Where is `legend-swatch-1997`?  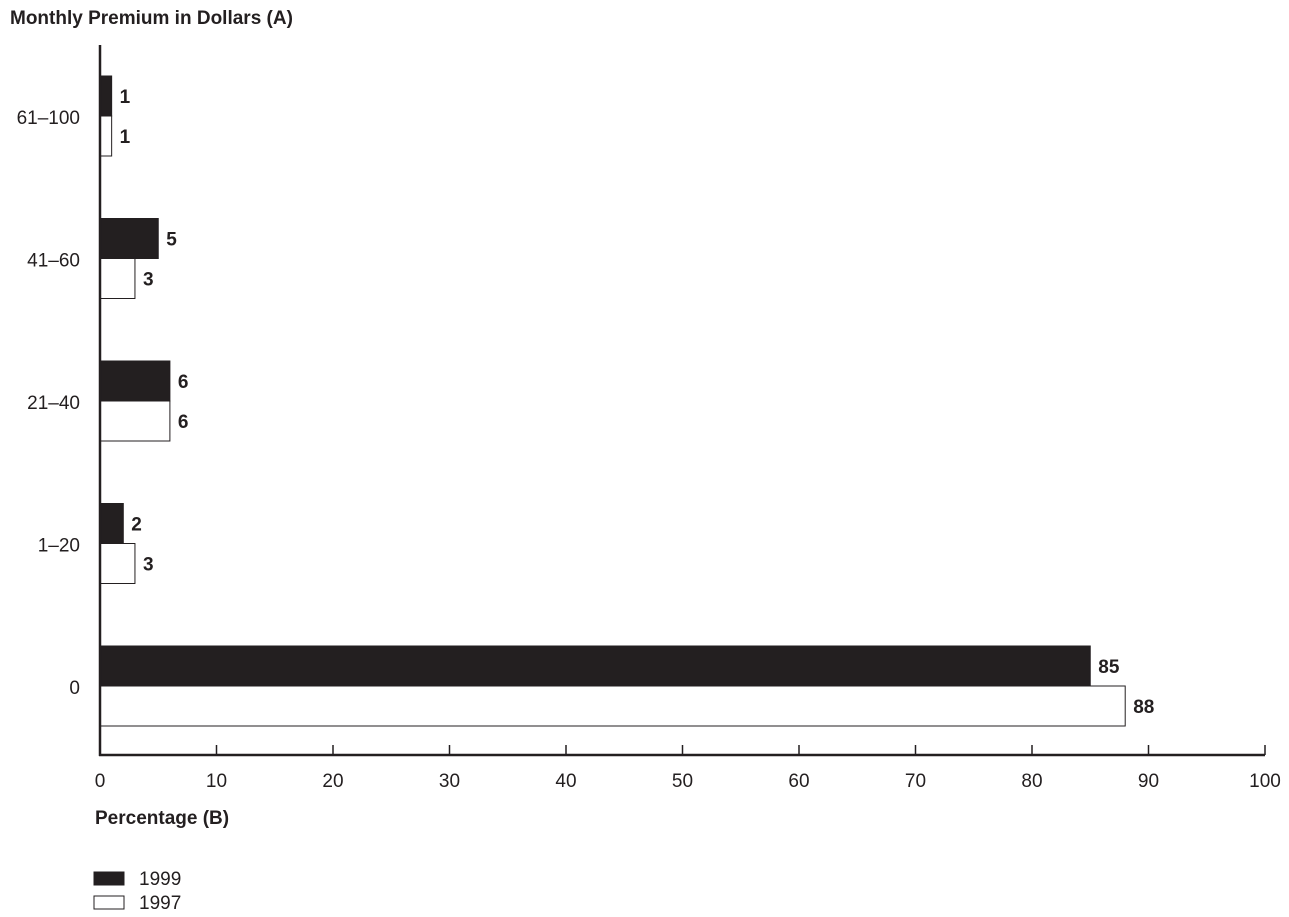
legend-swatch-1997 is located at coordinates (109, 902).